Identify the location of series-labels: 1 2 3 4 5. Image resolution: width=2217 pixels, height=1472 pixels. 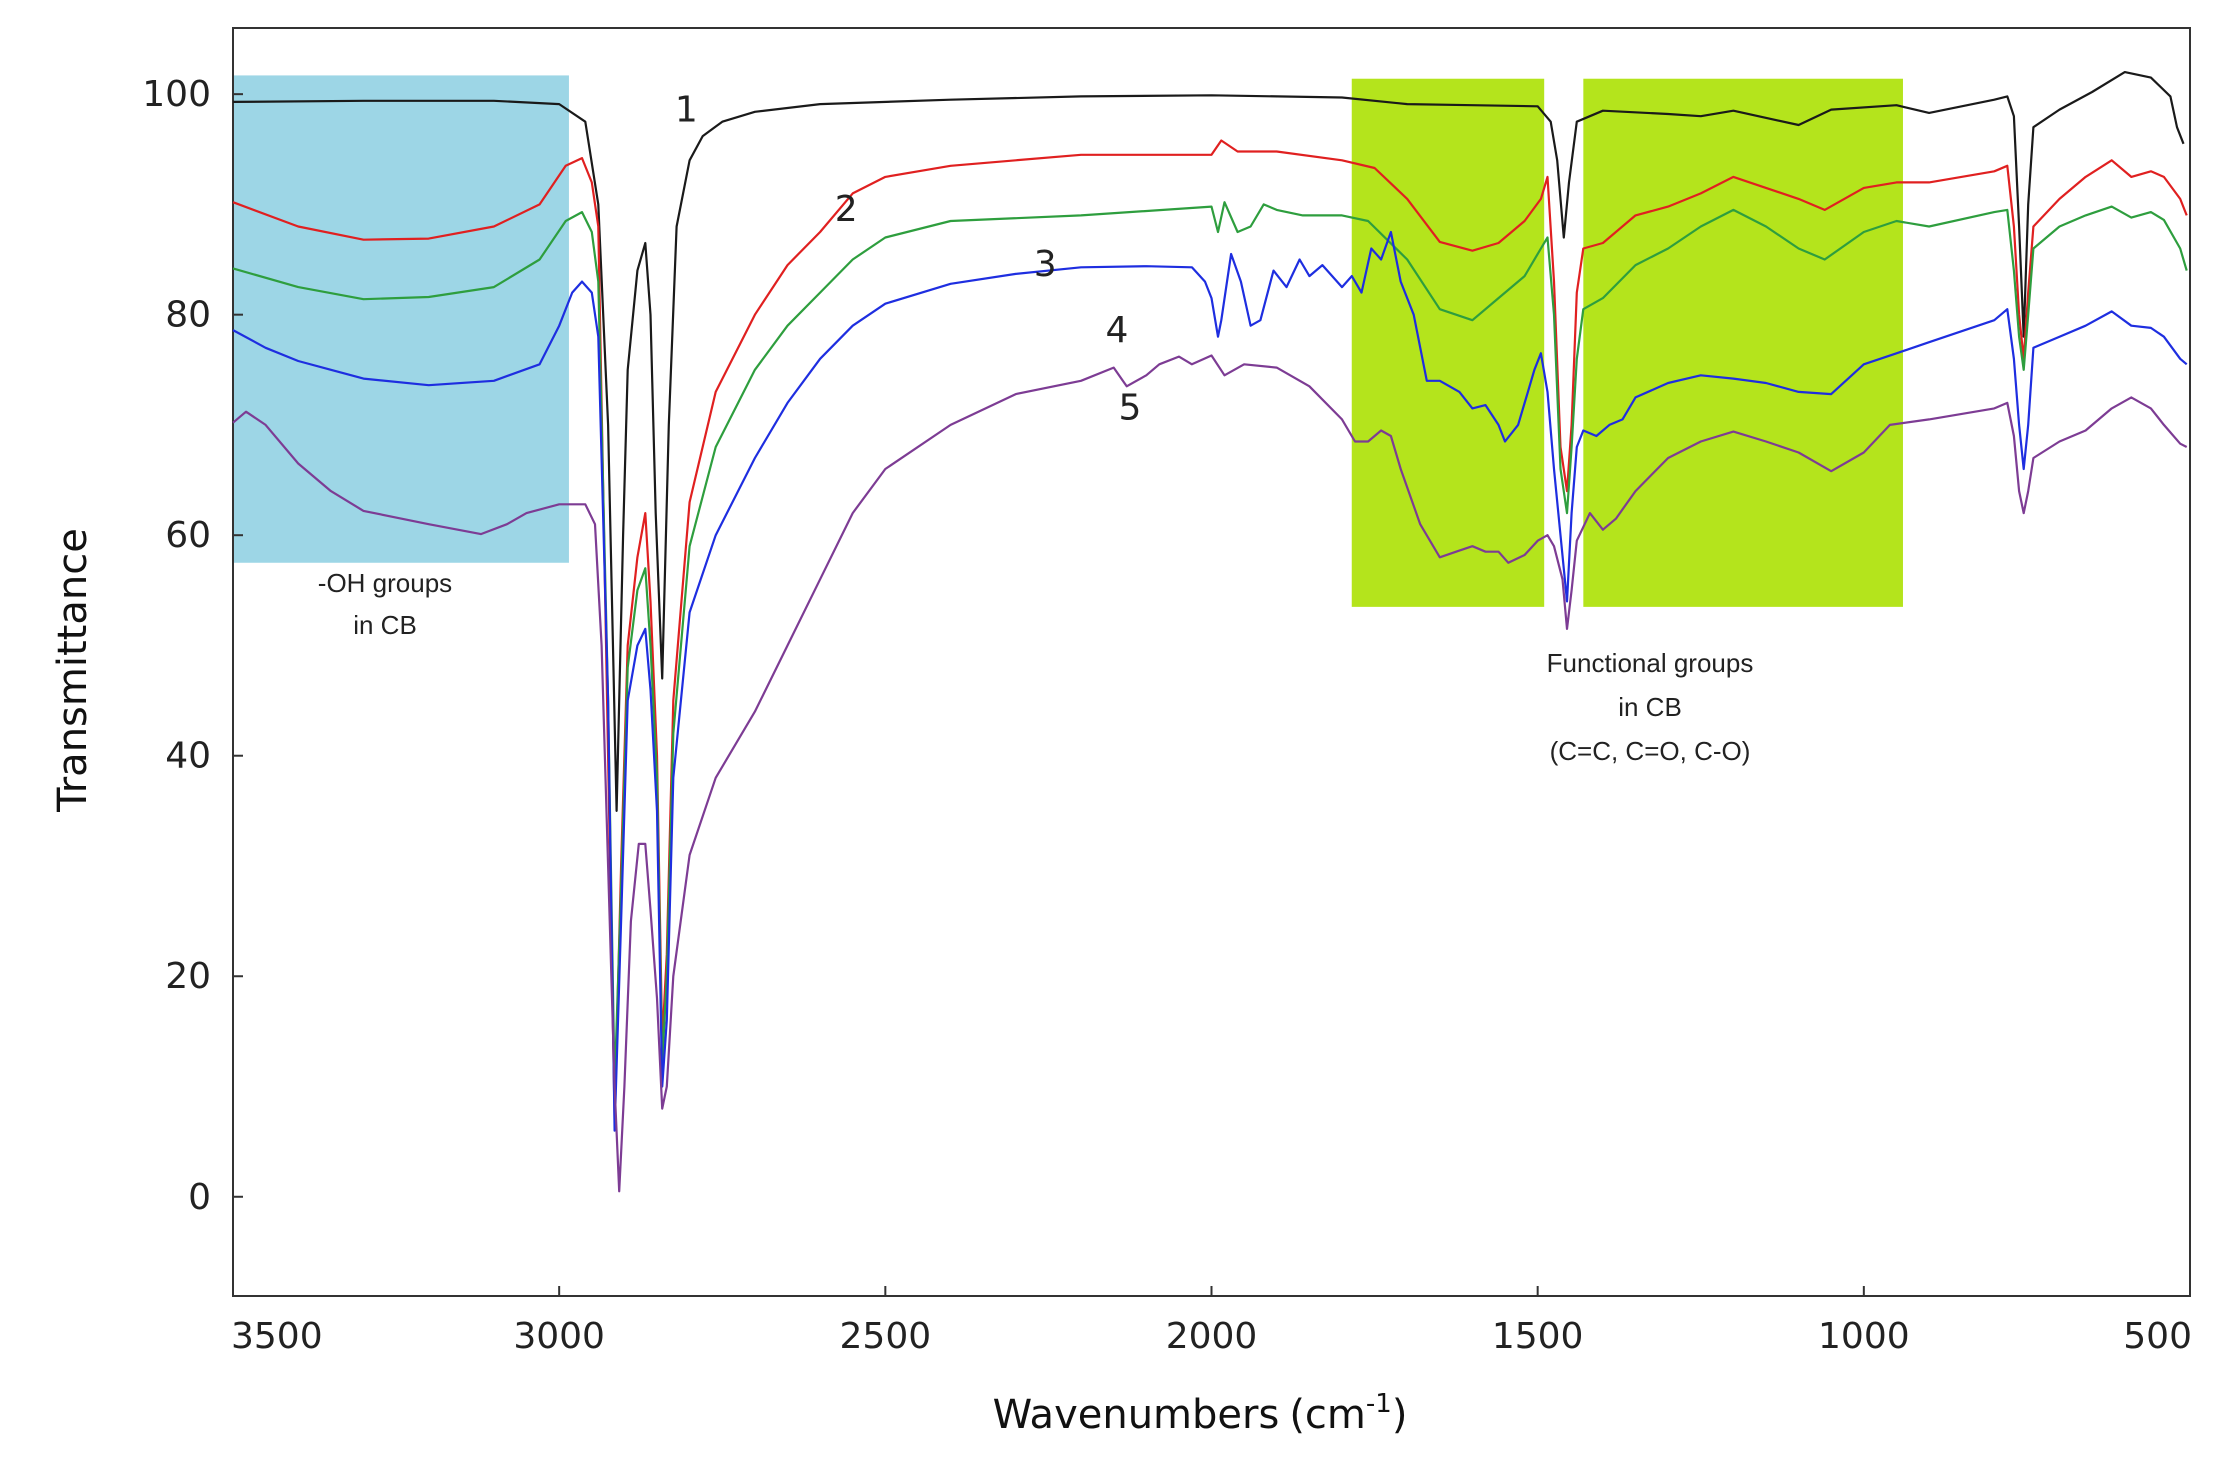
(908, 259).